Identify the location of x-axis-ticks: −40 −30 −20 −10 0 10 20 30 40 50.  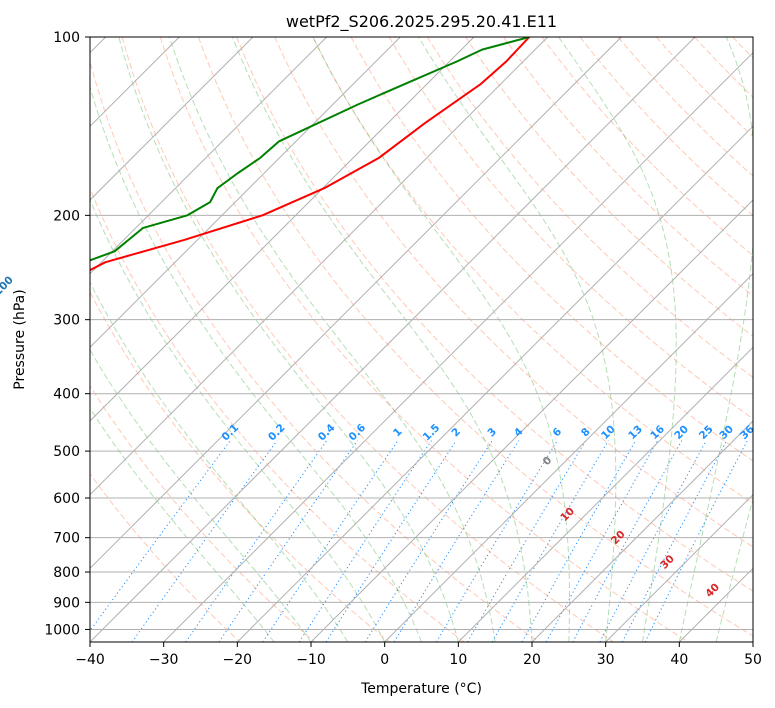
(418, 655).